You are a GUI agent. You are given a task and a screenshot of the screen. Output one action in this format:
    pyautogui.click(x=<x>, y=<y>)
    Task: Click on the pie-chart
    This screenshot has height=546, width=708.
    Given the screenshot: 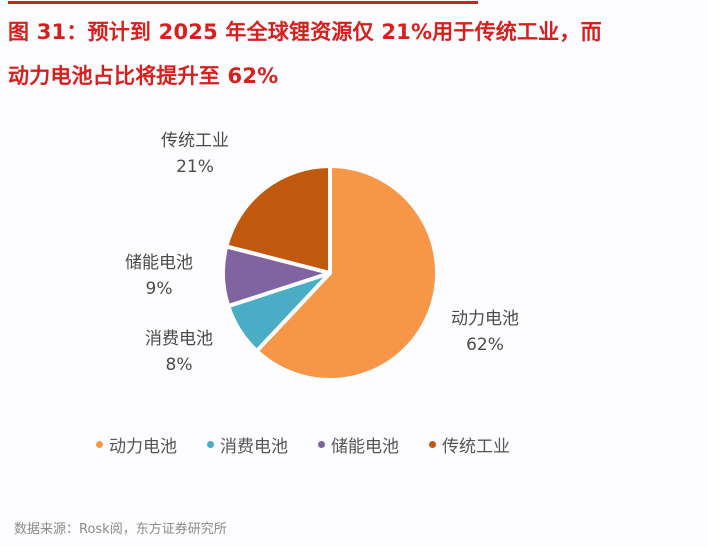 What is the action you would take?
    pyautogui.click(x=330, y=273)
    